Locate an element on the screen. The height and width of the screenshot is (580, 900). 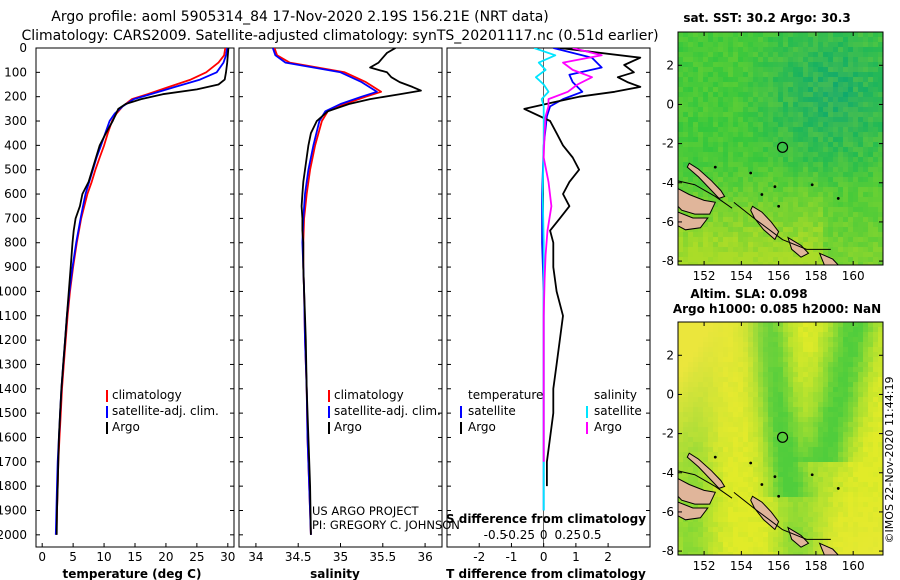
x-tick-label: 35 is located at coordinates (340, 557).